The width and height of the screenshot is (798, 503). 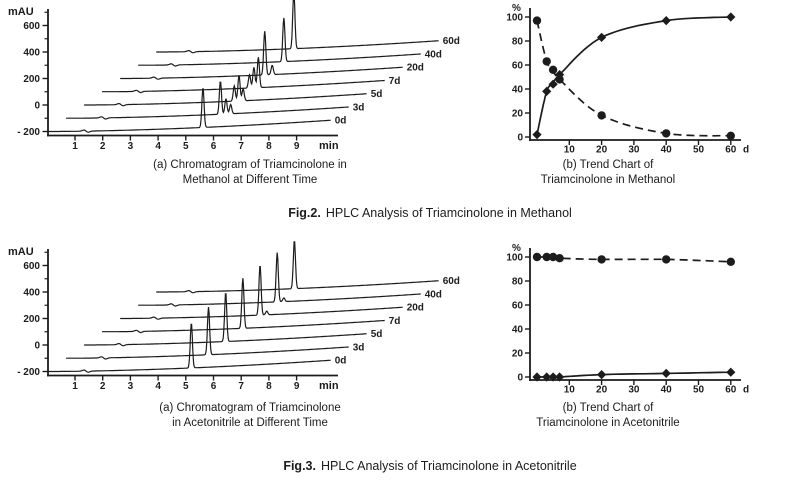 I want to click on fig2a-caption-line1: (a) Chromatogram of Triamcinolone in, so click(x=250, y=165).